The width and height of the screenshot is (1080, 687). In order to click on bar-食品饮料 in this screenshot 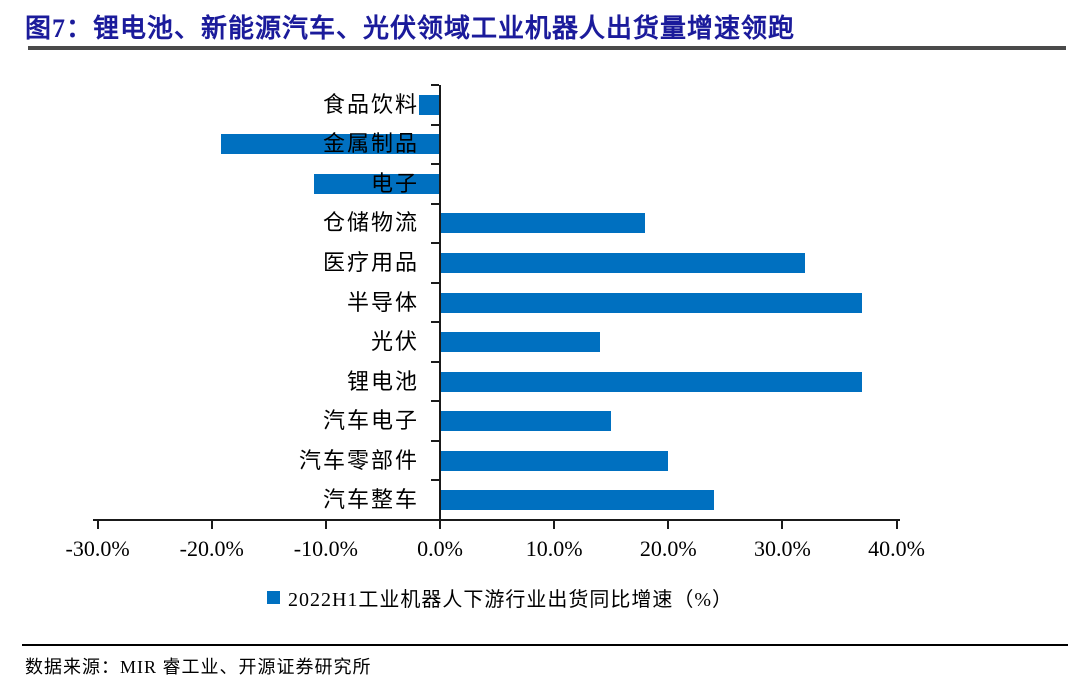, I will do `click(429, 104)`.